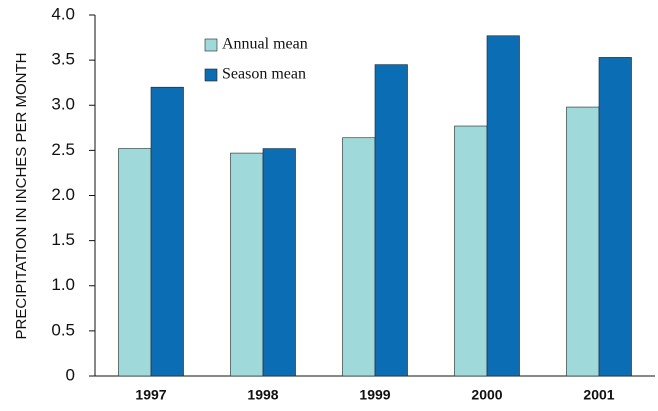  What do you see at coordinates (63, 329) in the screenshot?
I see `y-tick-label: 0.5` at bounding box center [63, 329].